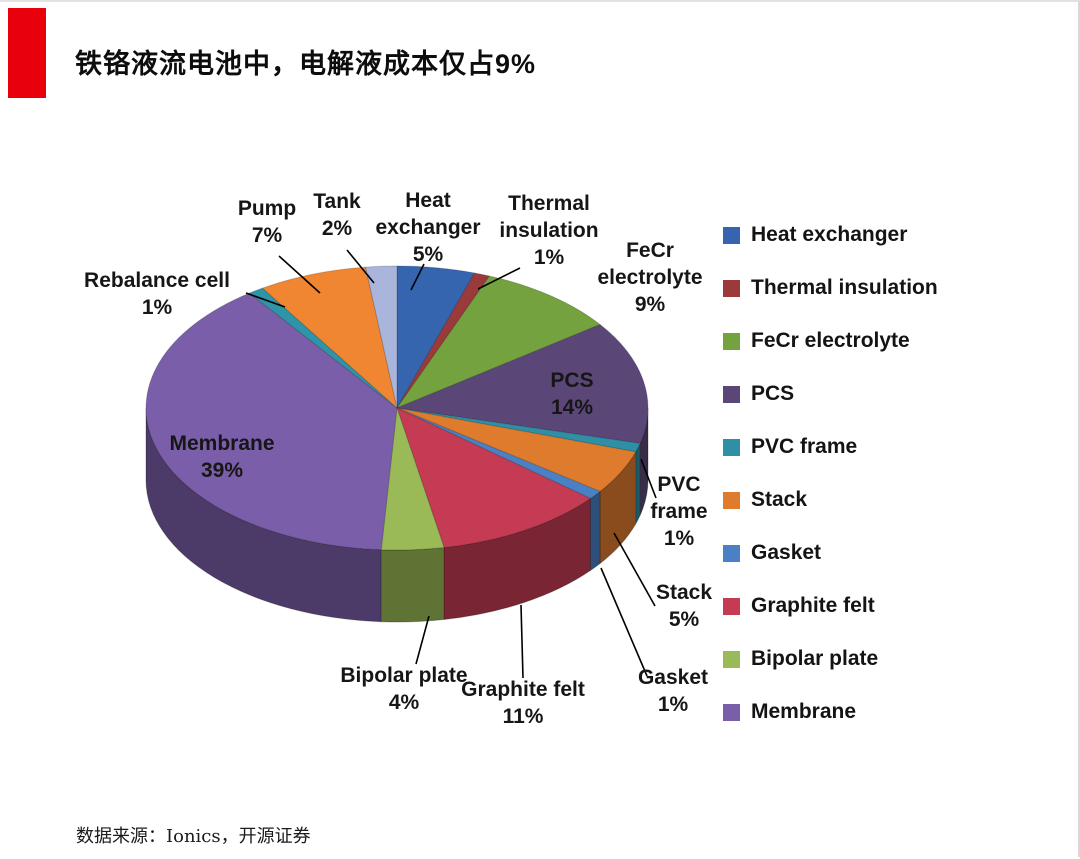 The image size is (1080, 859). Describe the element at coordinates (157, 294) in the screenshot. I see `slice-label-rebalance_cell: Rebalance cell 1%` at that location.